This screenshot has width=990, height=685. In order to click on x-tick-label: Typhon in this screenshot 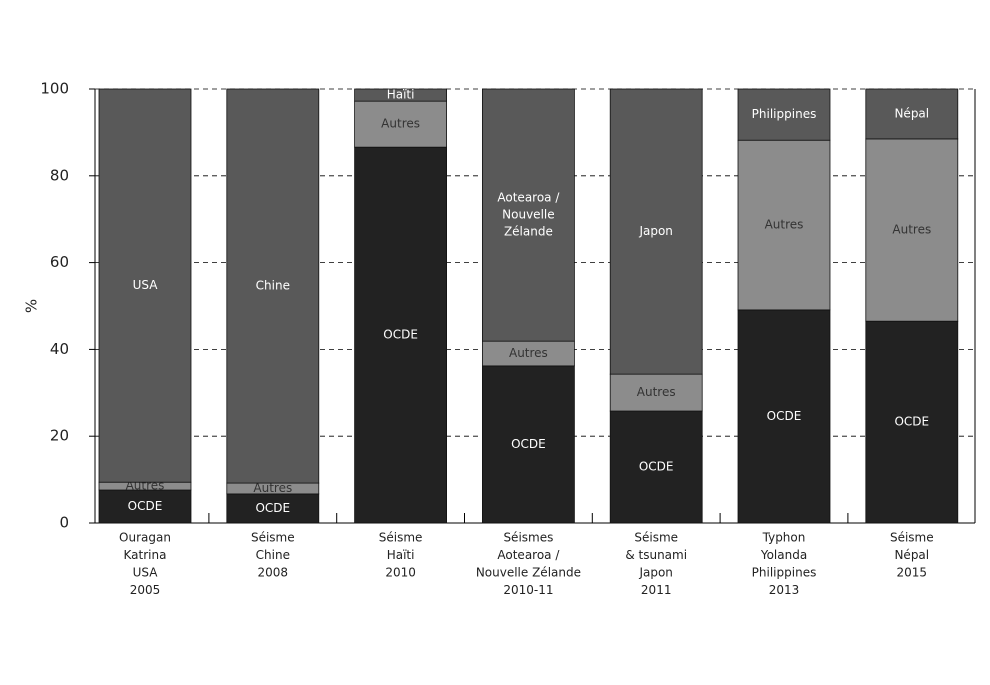, I will do `click(784, 538)`.